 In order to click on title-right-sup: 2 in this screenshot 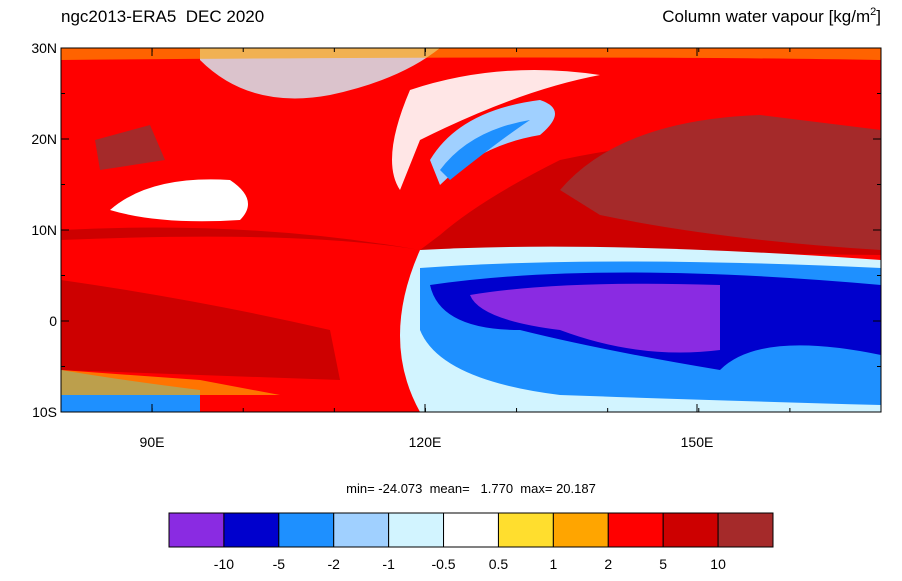, I will do `click(873, 12)`.